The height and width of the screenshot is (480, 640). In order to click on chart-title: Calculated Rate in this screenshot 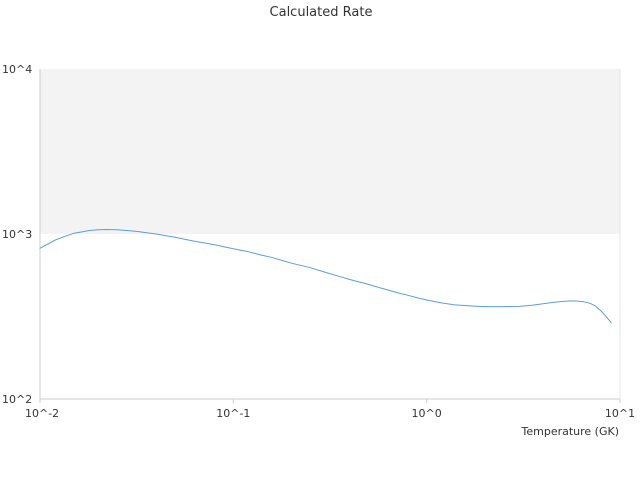, I will do `click(321, 12)`.